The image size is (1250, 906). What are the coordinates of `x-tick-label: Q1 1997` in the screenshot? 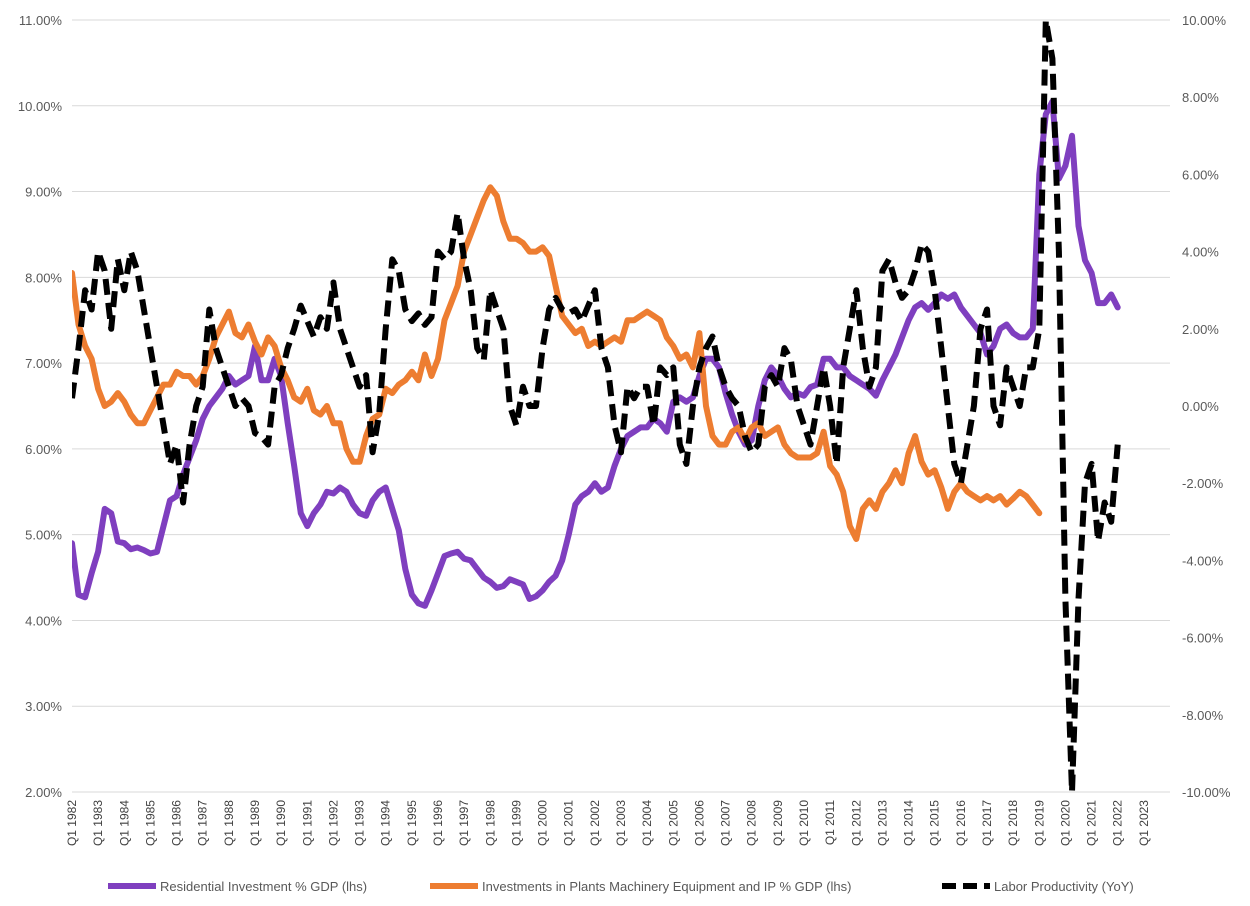 It's located at (464, 823).